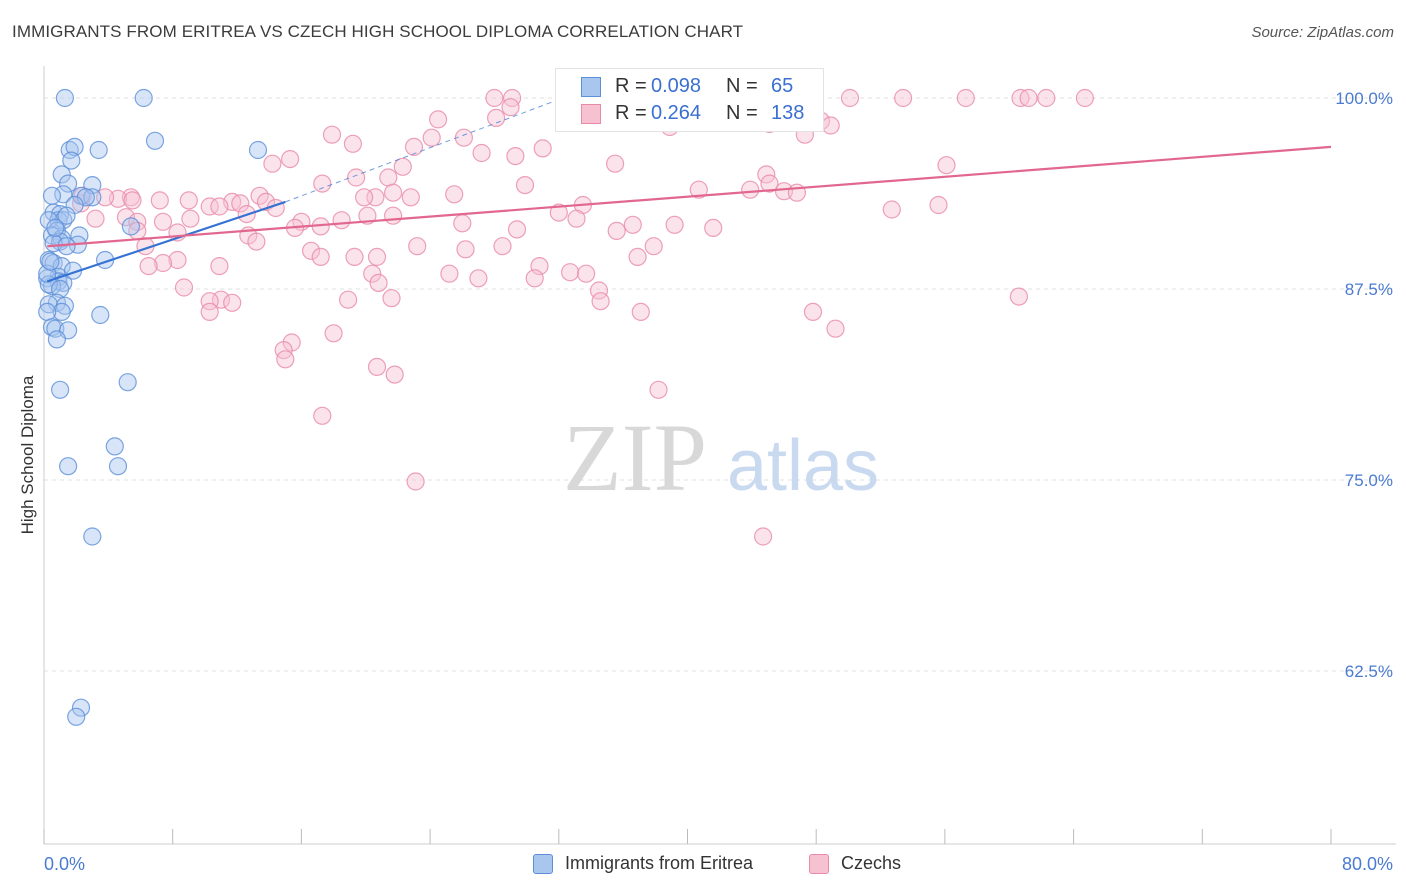 This screenshot has height=892, width=1406. Describe the element at coordinates (27, 455) in the screenshot. I see `y-axis-label: High School Diploma` at that location.